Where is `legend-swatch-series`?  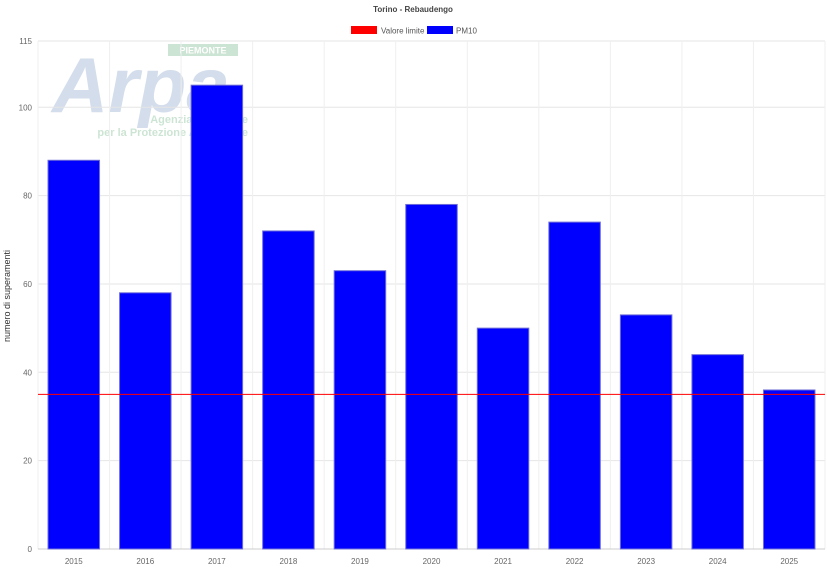
legend-swatch-series is located at coordinates (440, 30).